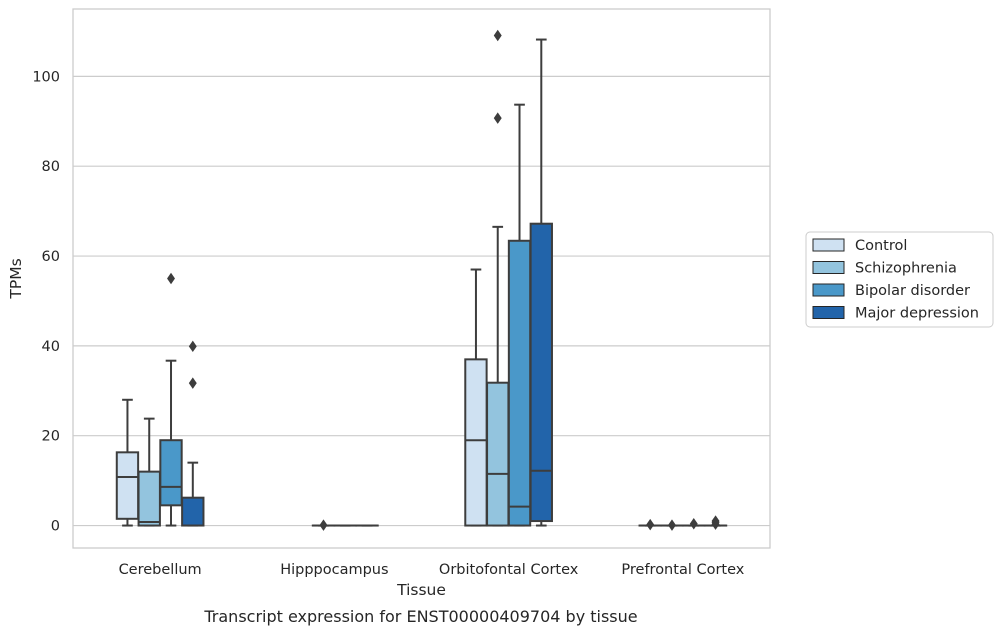 Image resolution: width=1002 pixels, height=634 pixels. I want to click on x-tick-label: Prefrontal Cortex, so click(682, 570).